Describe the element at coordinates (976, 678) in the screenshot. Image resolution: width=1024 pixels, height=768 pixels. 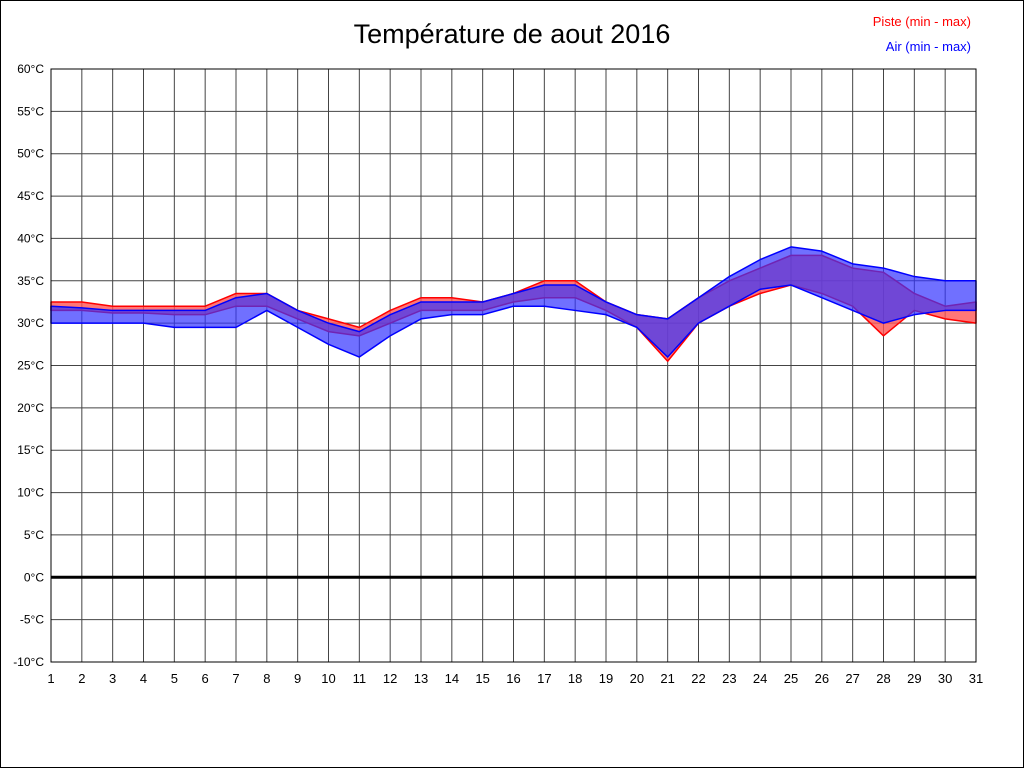
I see `x-axis-tick-label: 31` at that location.